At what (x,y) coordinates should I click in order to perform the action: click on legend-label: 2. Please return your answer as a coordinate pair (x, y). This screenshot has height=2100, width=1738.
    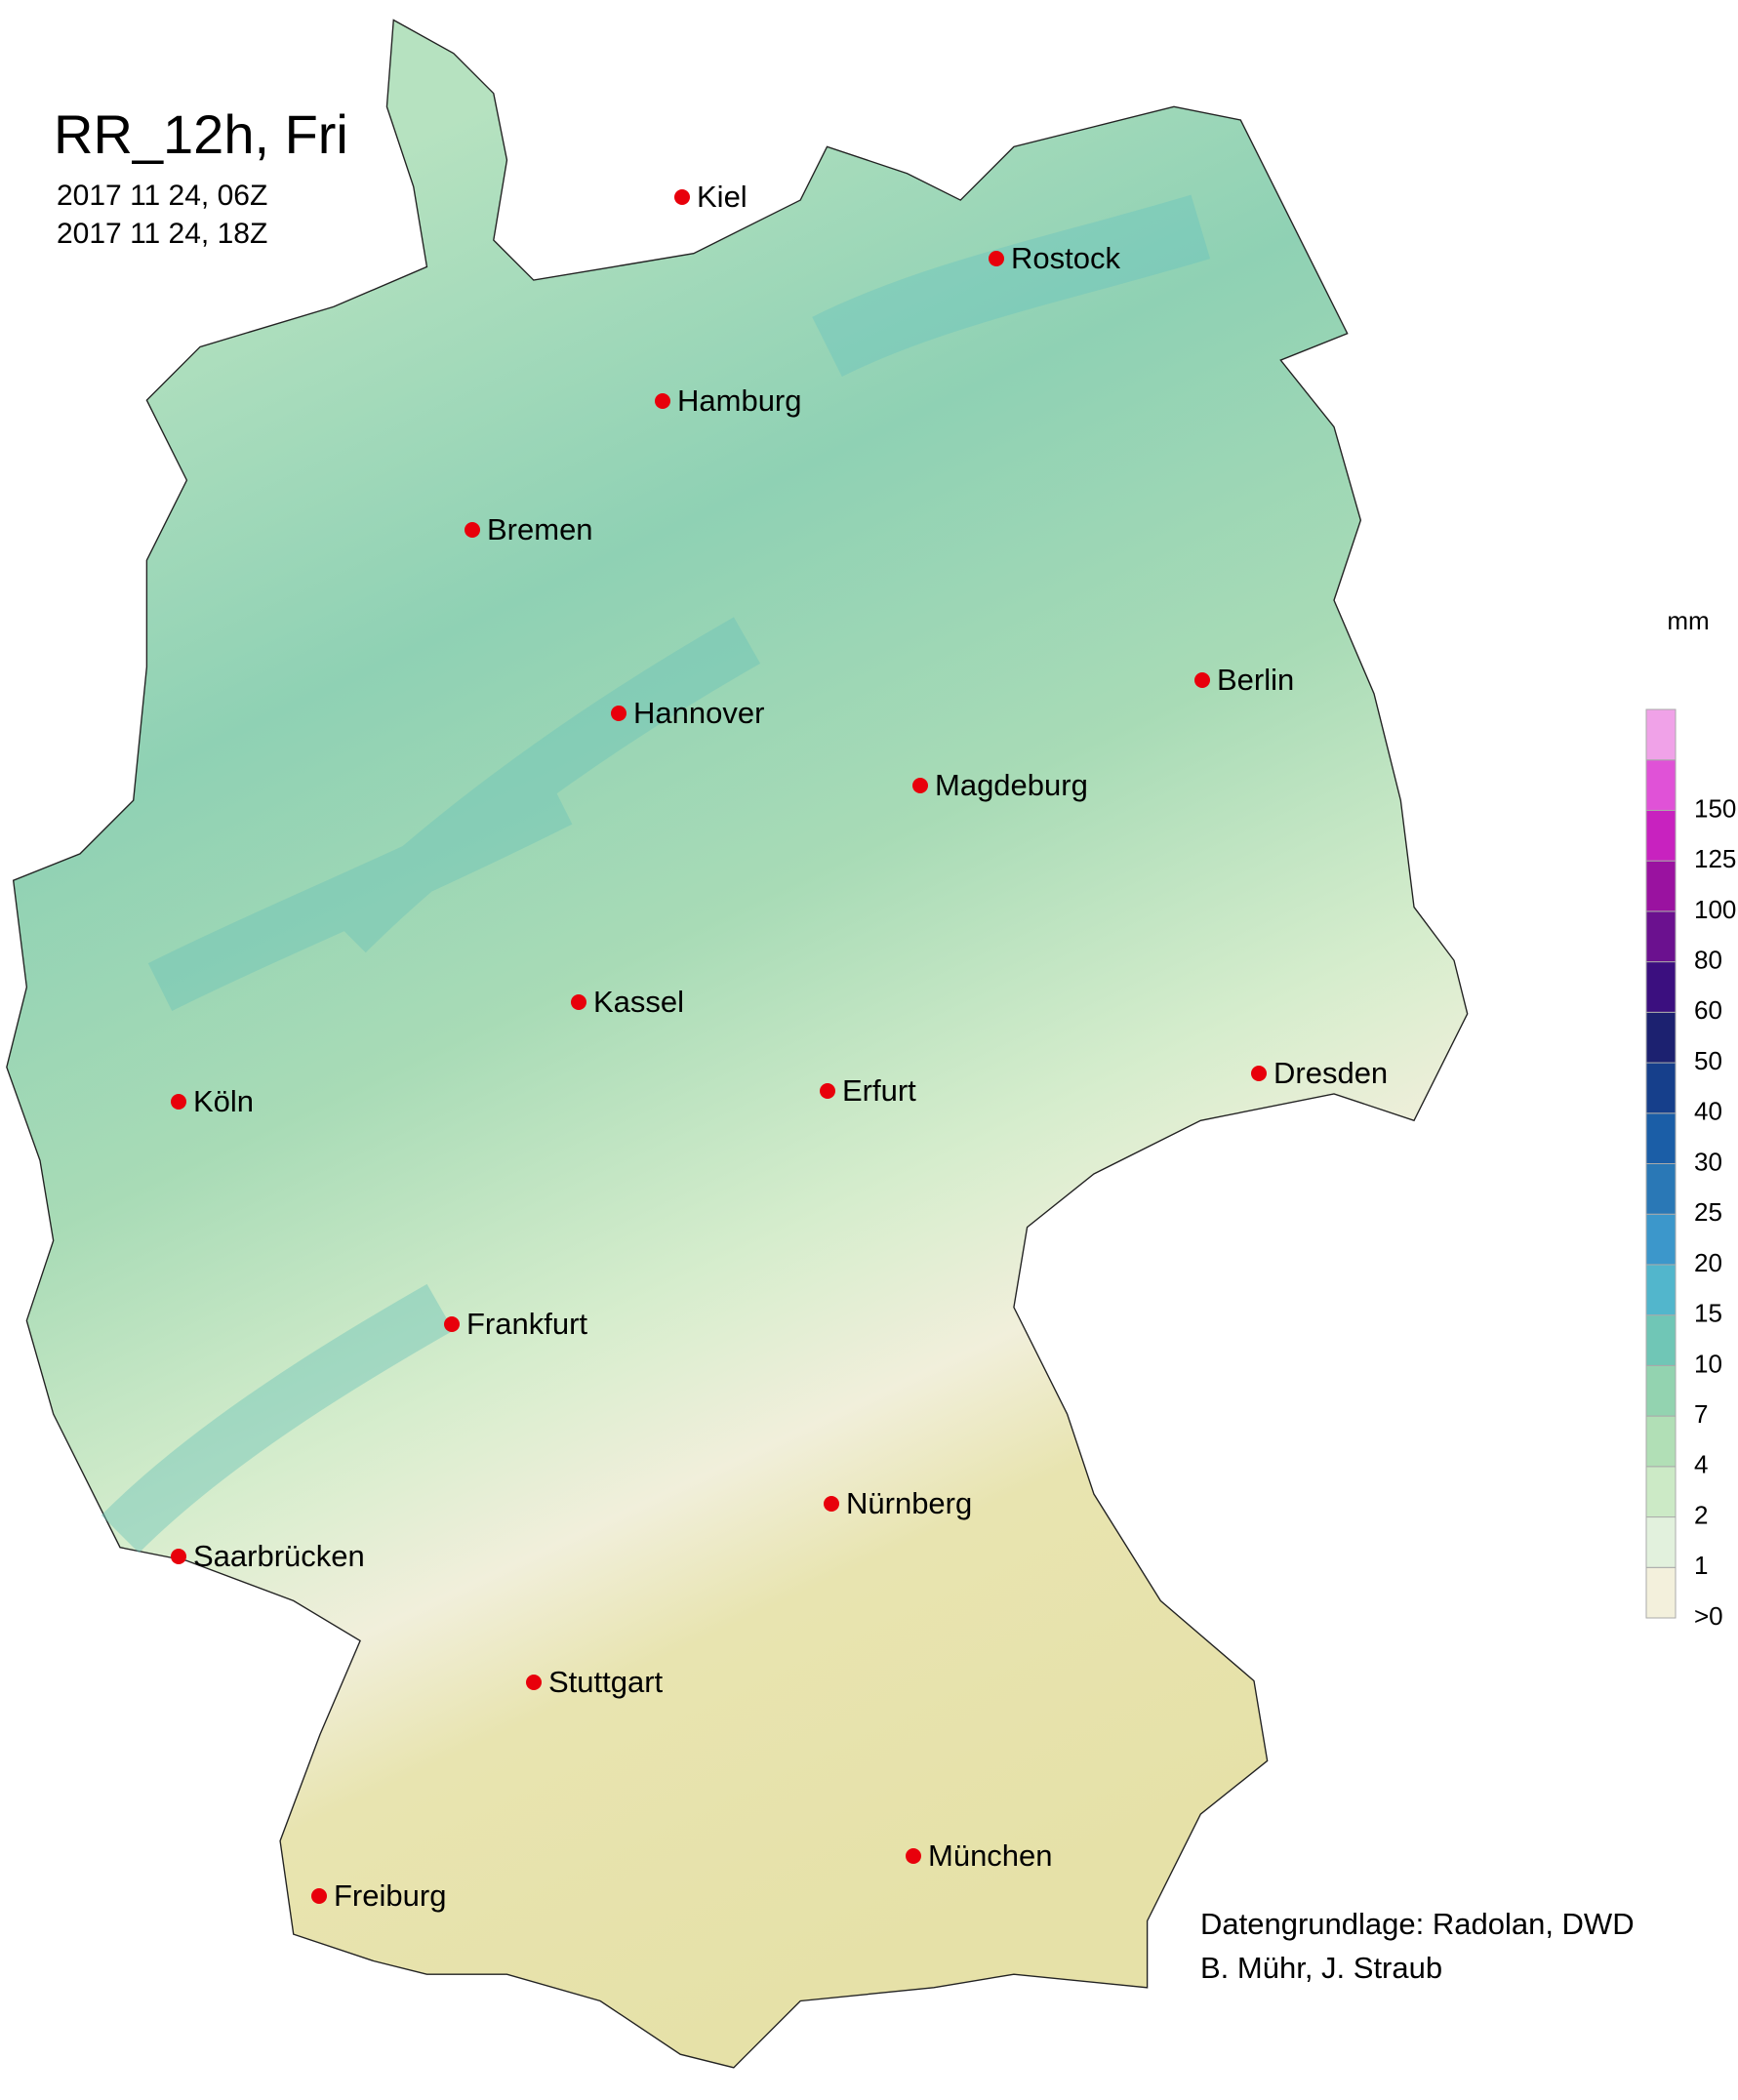
    Looking at the image, I should click on (1701, 1514).